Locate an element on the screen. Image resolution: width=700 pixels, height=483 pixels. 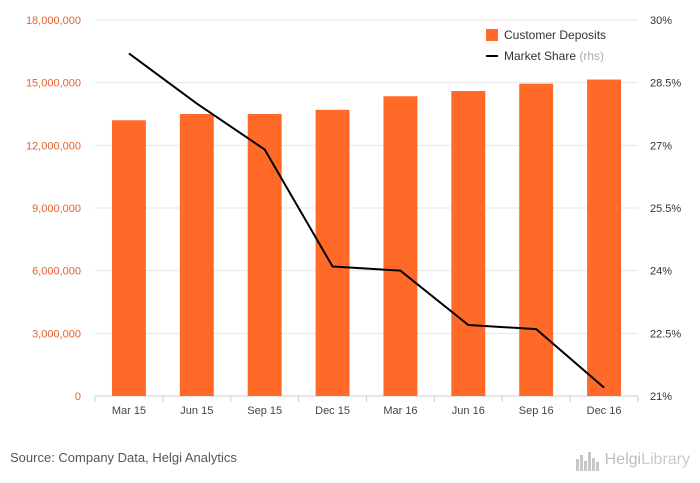
y-right-tick-label: 21% is located at coordinates (661, 397).